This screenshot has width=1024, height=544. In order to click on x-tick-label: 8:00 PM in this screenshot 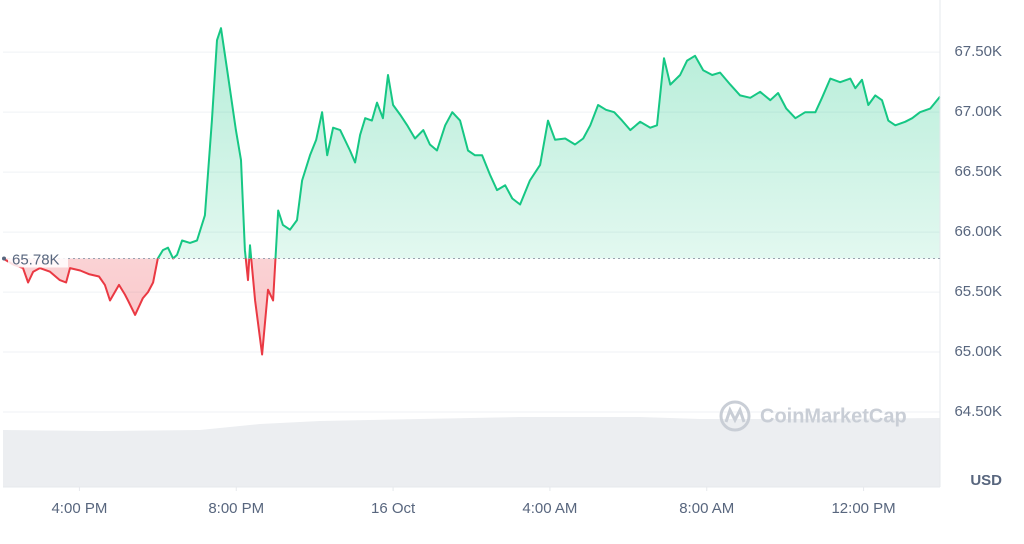, I will do `click(236, 508)`.